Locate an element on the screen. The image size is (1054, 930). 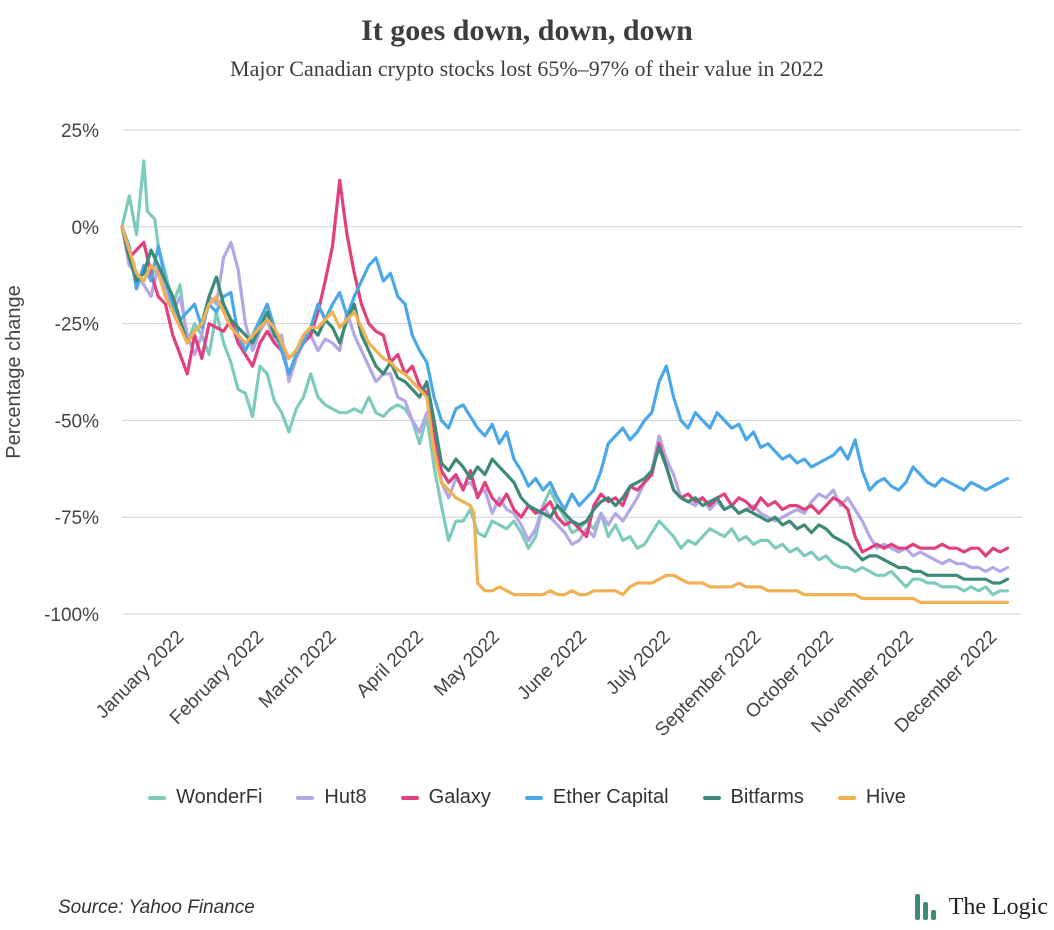
legend-item: Bitfarms is located at coordinates (753, 797).